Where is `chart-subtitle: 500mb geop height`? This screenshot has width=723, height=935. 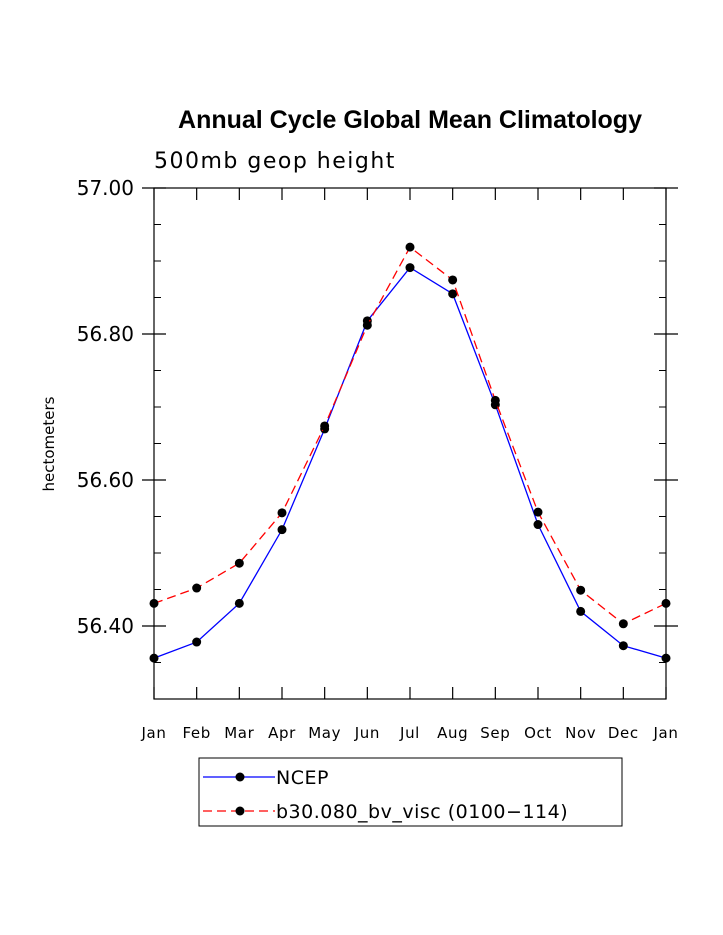
chart-subtitle: 500mb geop height is located at coordinates (275, 161).